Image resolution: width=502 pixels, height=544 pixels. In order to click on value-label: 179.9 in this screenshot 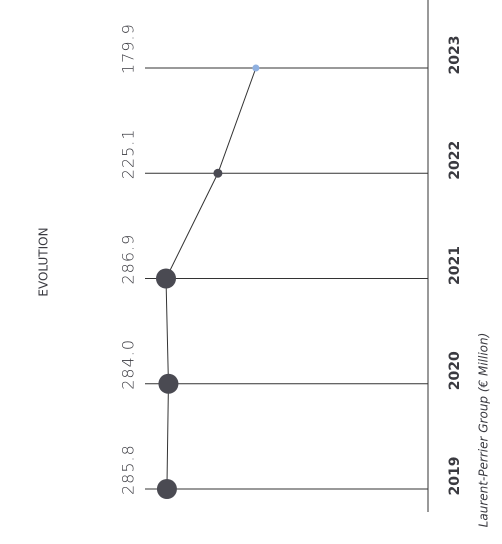, I will do `click(128, 48)`.